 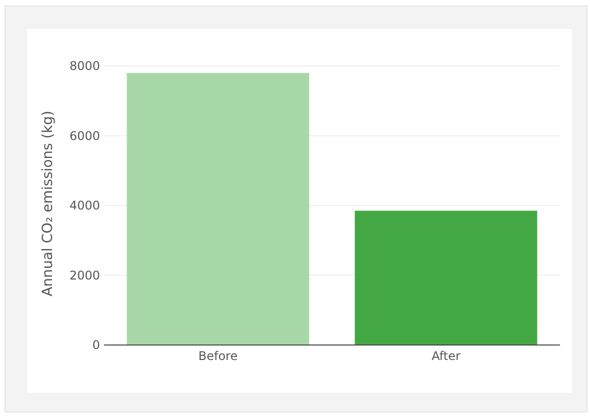 What do you see at coordinates (48, 203) in the screenshot?
I see `y-axis-title: Annual CO₂ emissions (kg)` at bounding box center [48, 203].